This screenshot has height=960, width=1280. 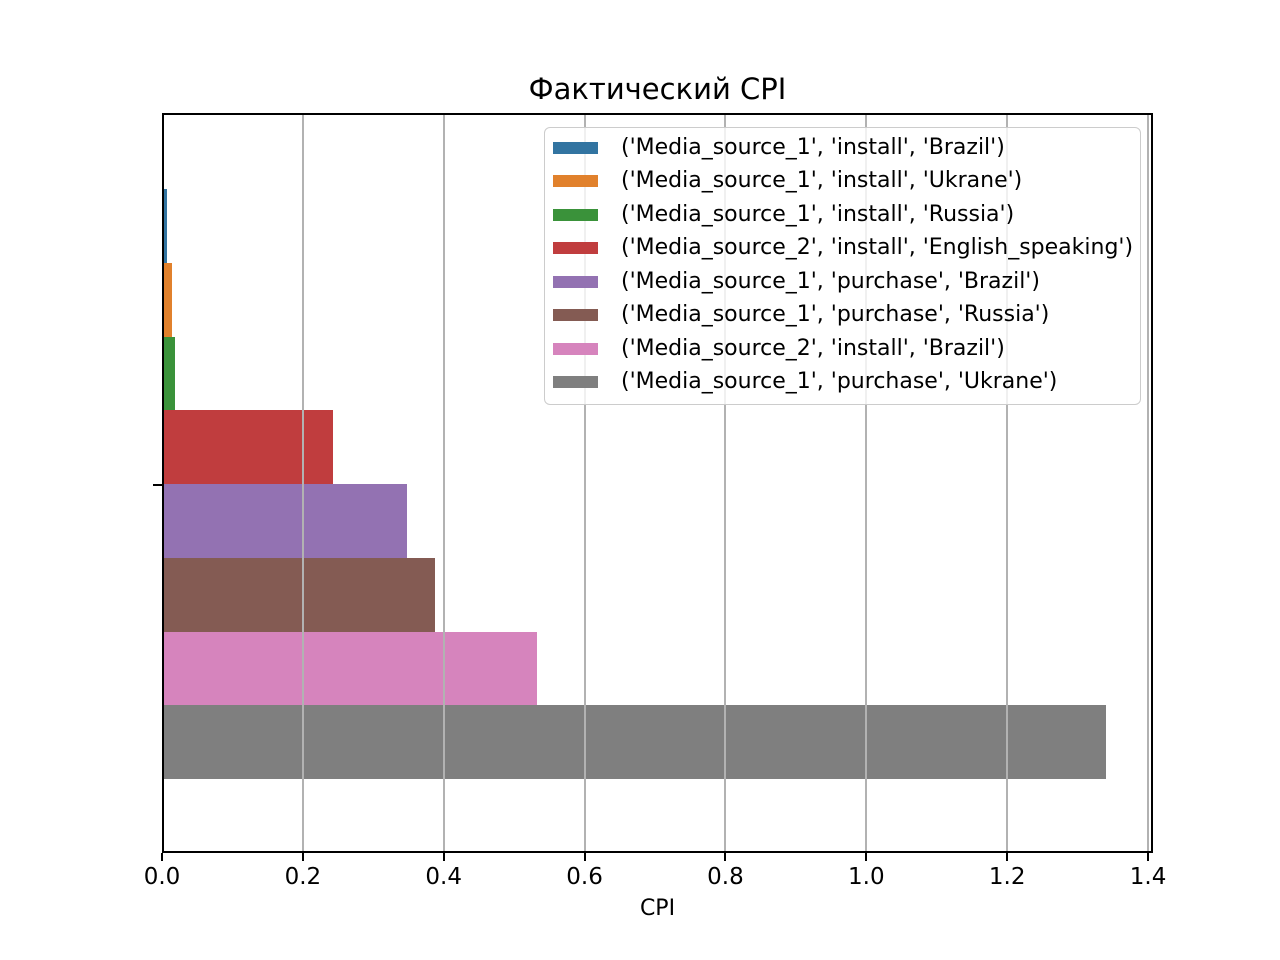 What do you see at coordinates (830, 281) in the screenshot?
I see `legend-label: ('Media_source_1', 'purchase', 'Brazil')` at bounding box center [830, 281].